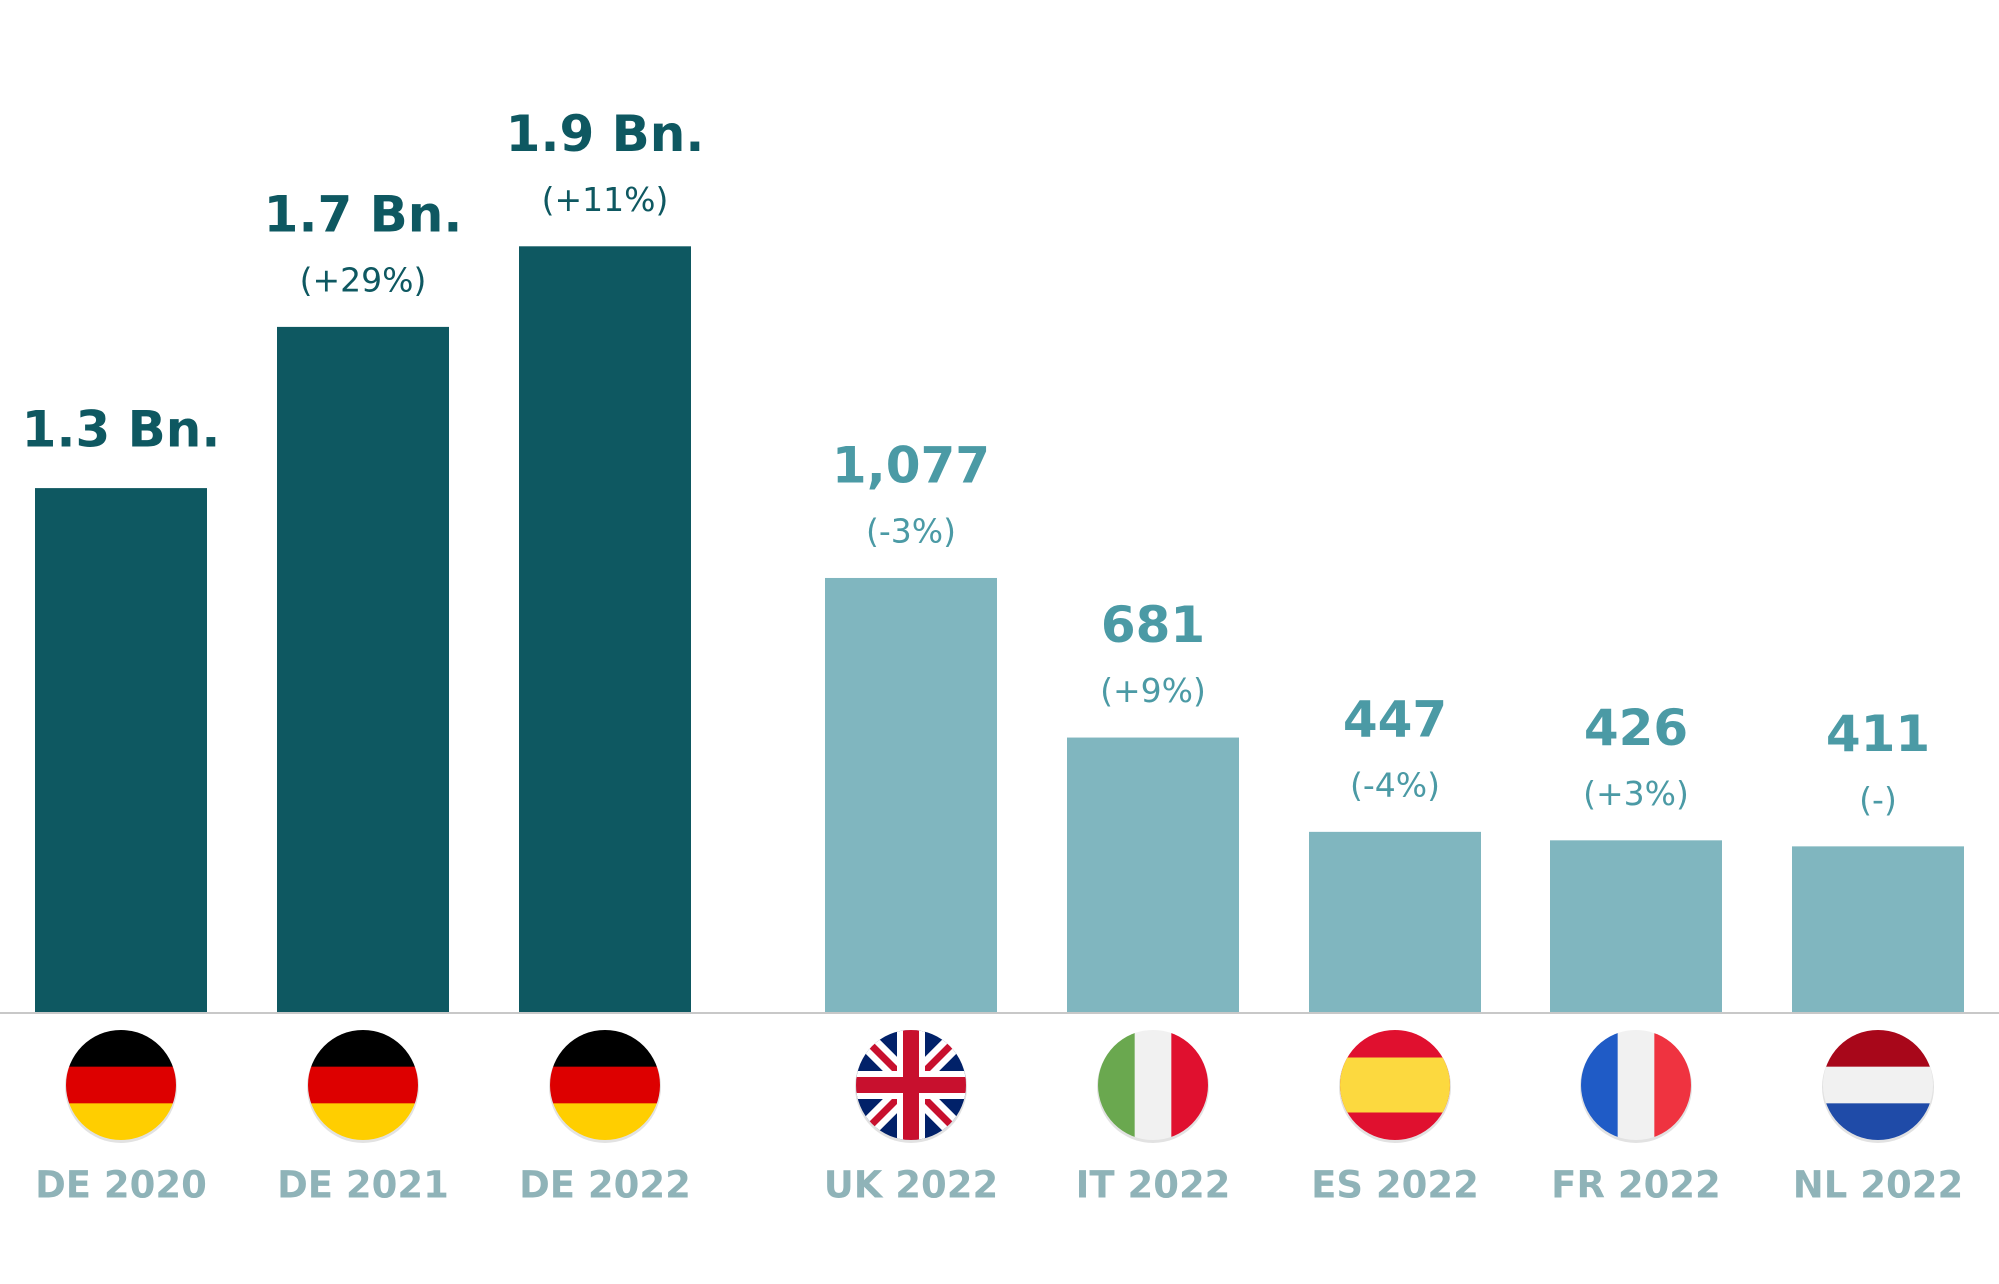 This screenshot has width=1999, height=1284. I want to click on change-label: (+29%), so click(363, 279).